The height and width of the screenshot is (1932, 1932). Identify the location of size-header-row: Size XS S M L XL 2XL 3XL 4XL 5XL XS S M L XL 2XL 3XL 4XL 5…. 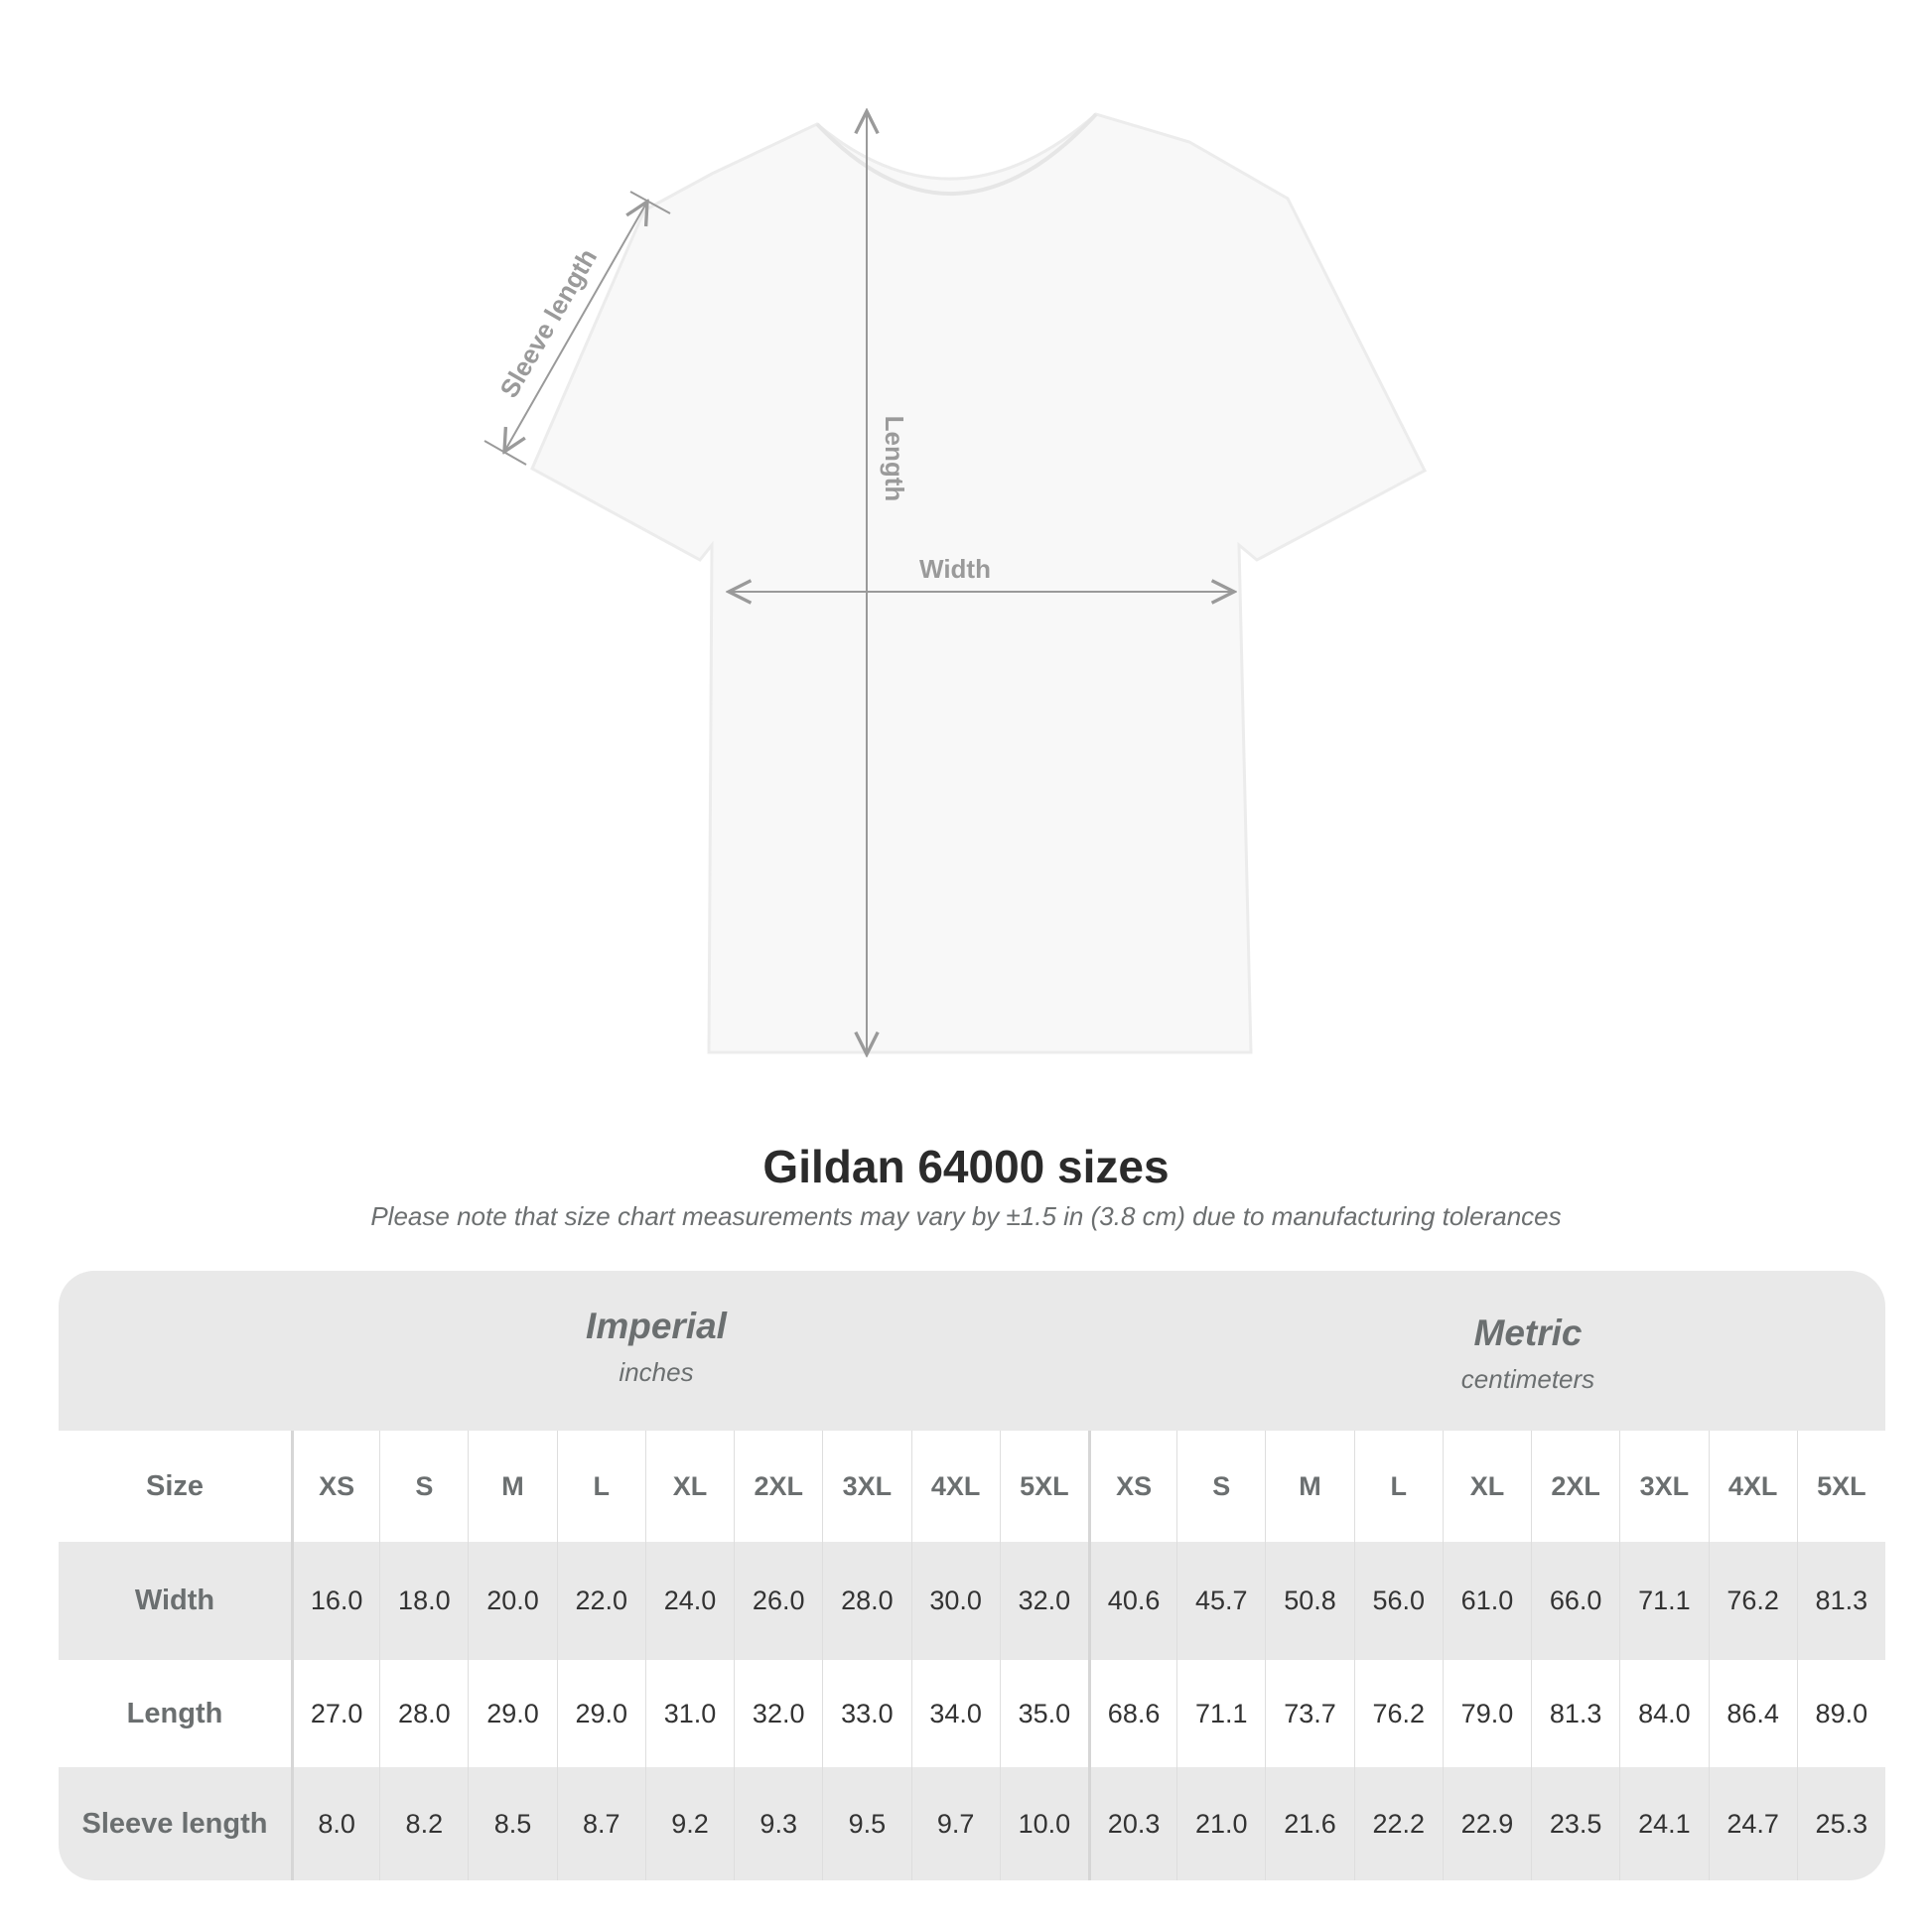
(972, 1486).